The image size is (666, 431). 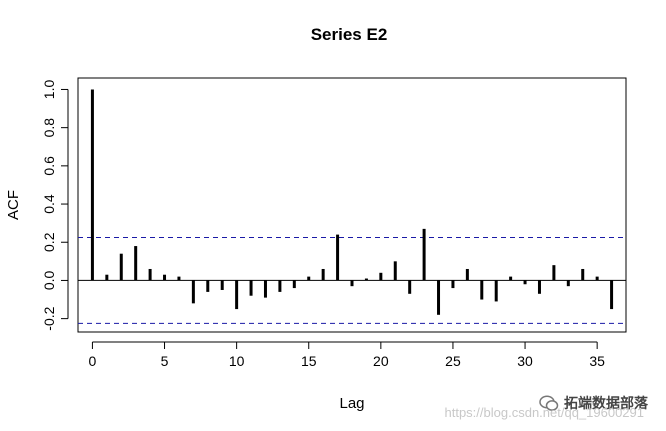 What do you see at coordinates (381, 361) in the screenshot?
I see `x-tick-label-20: 20` at bounding box center [381, 361].